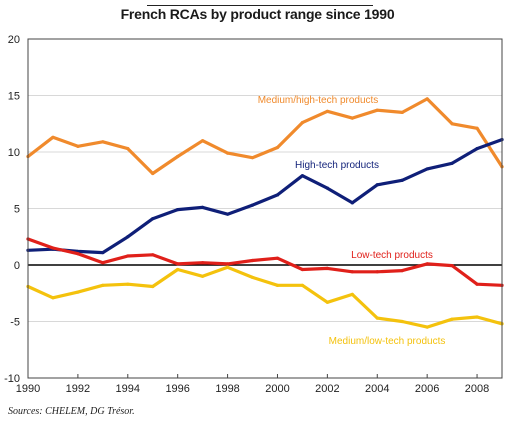  I want to click on x-tick-label: 1992, so click(78, 389).